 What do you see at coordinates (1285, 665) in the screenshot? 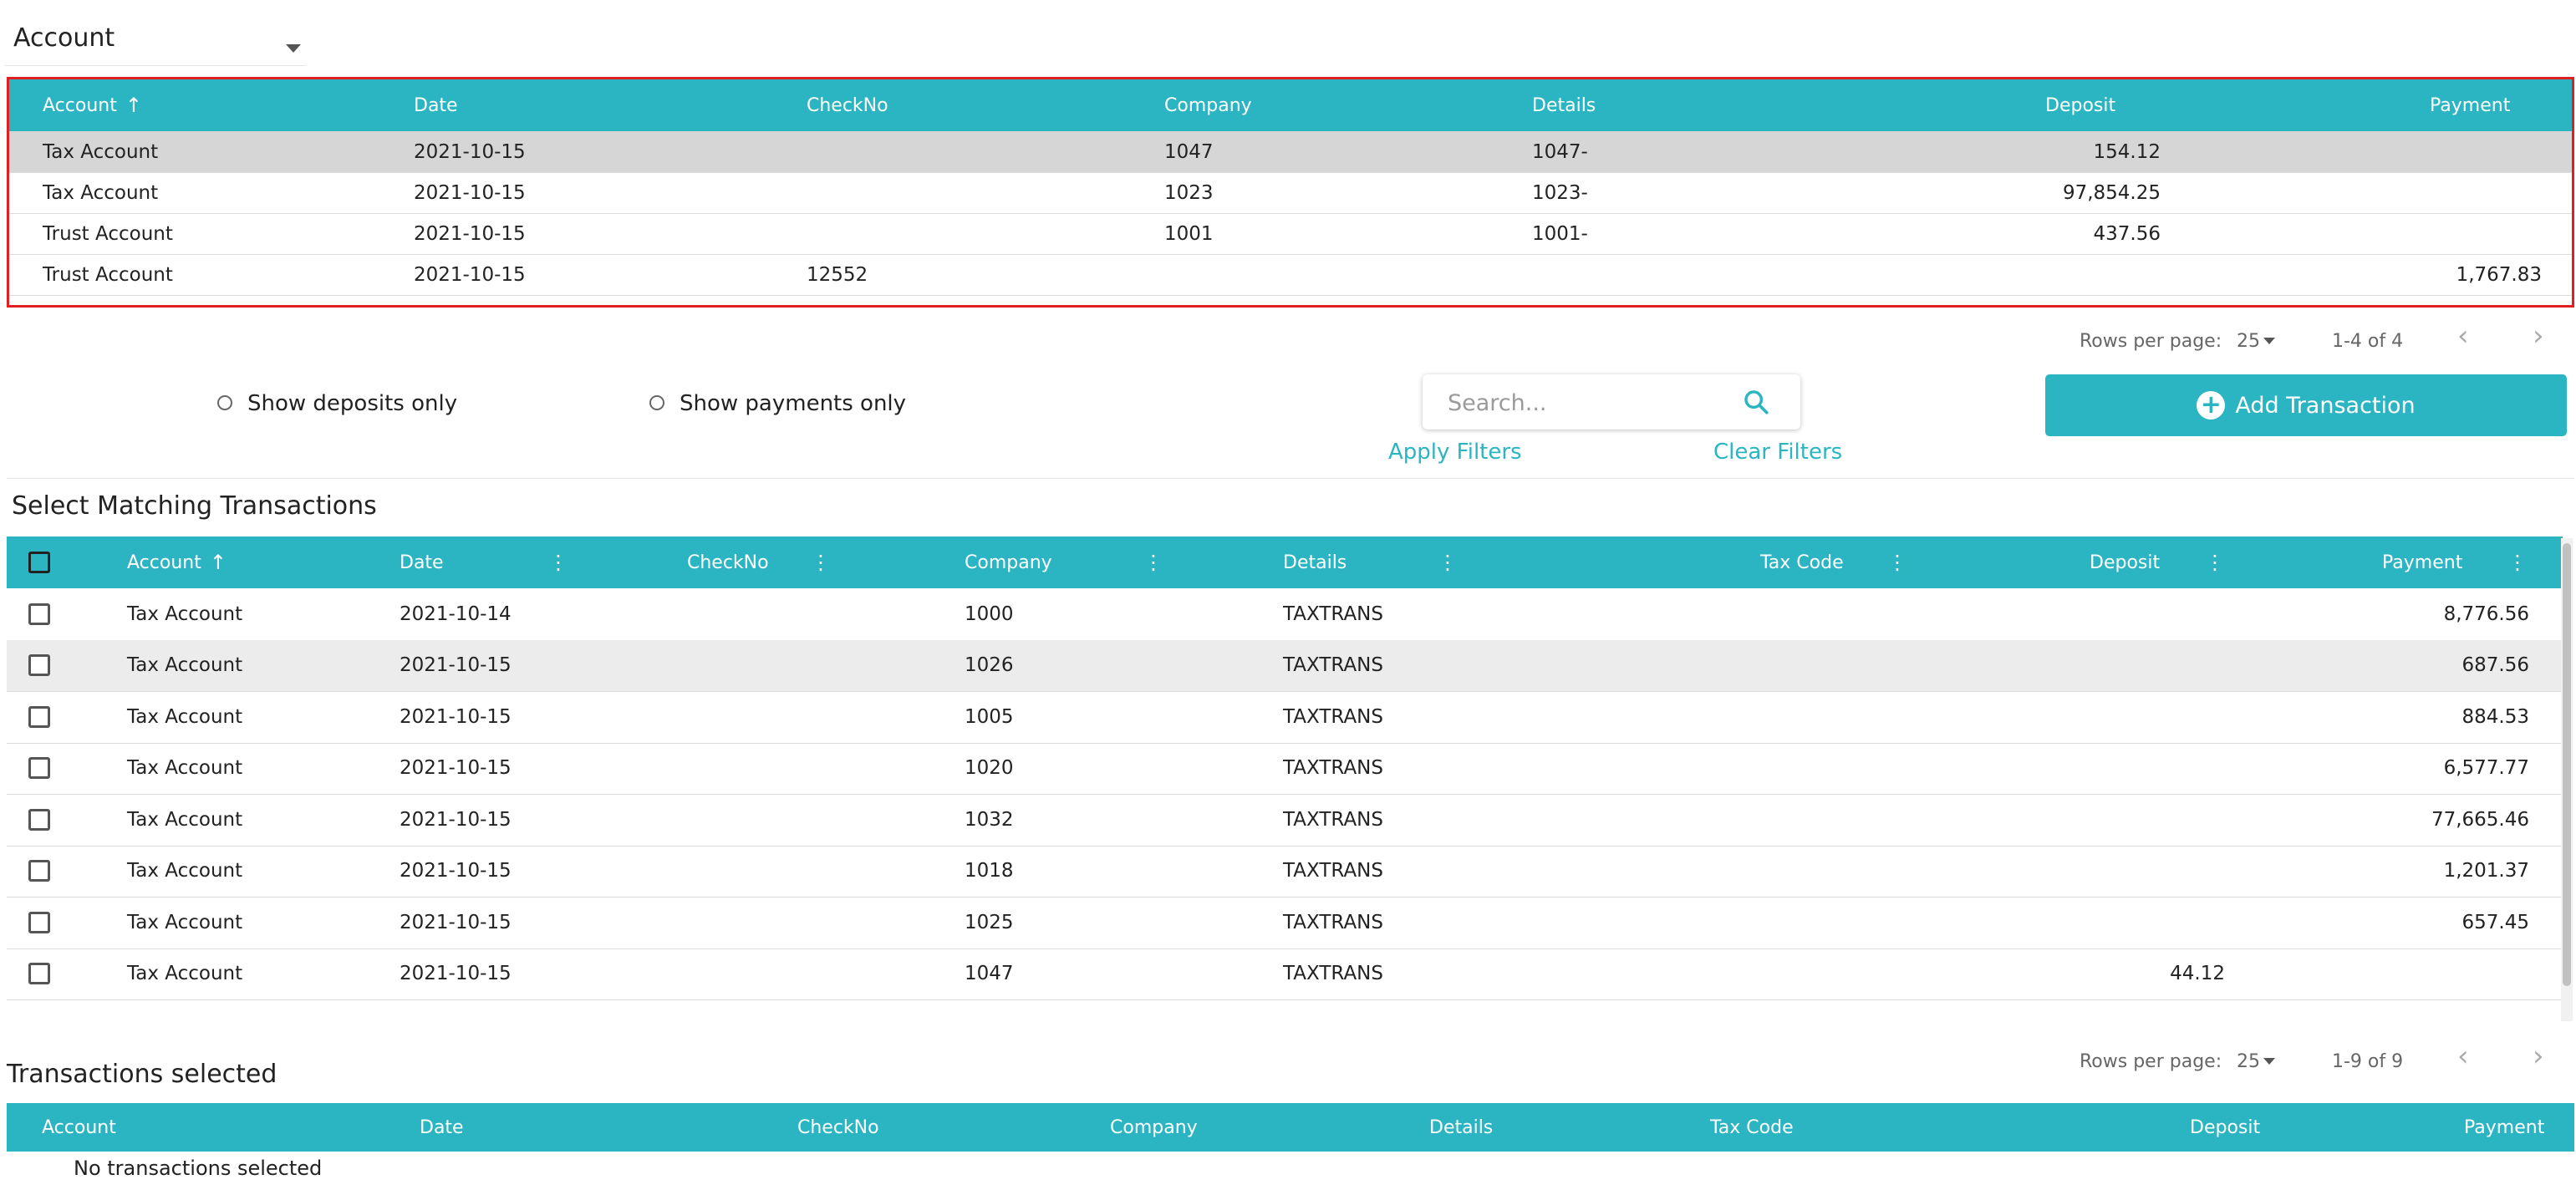
I see `table-row: Tax Account 2021-10-15 1026 TAXTRANS 687.56` at bounding box center [1285, 665].